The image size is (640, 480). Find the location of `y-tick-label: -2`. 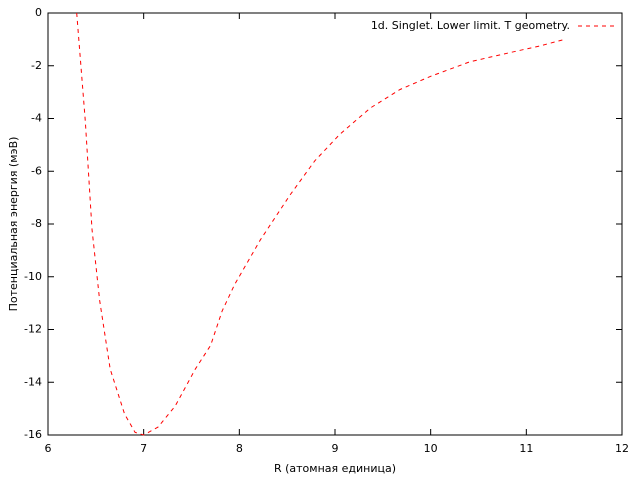

y-tick-label: -2 is located at coordinates (36, 65).